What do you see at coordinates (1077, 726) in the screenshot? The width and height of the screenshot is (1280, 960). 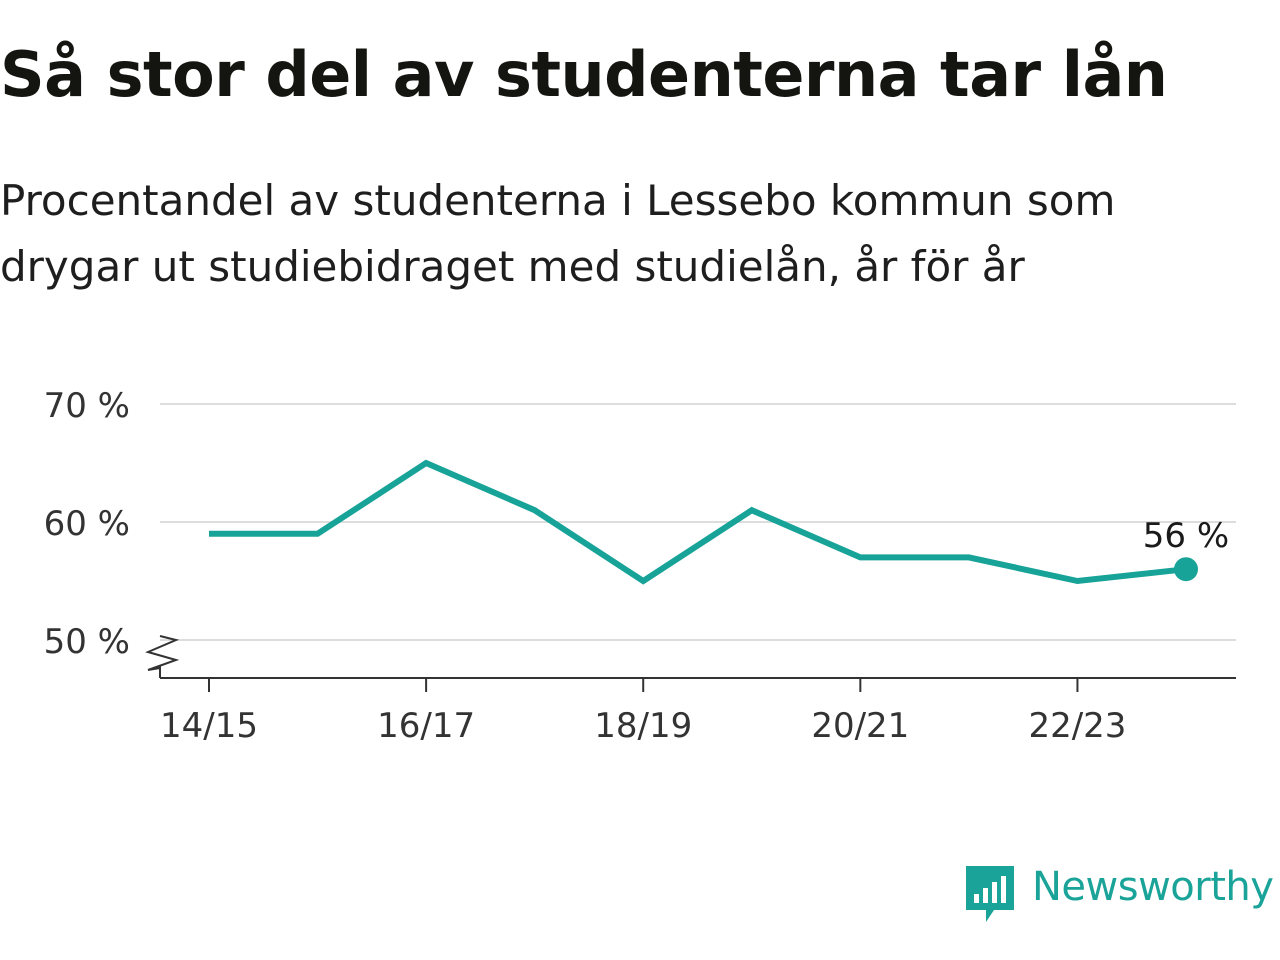 I see `x-tick-label: 22/23` at bounding box center [1077, 726].